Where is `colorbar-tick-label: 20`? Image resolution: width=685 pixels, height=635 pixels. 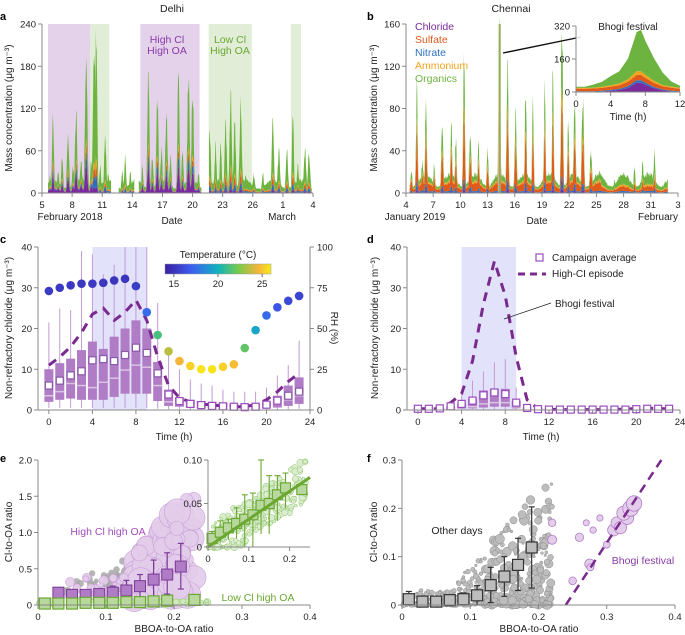
colorbar-tick-label: 20 is located at coordinates (218, 284).